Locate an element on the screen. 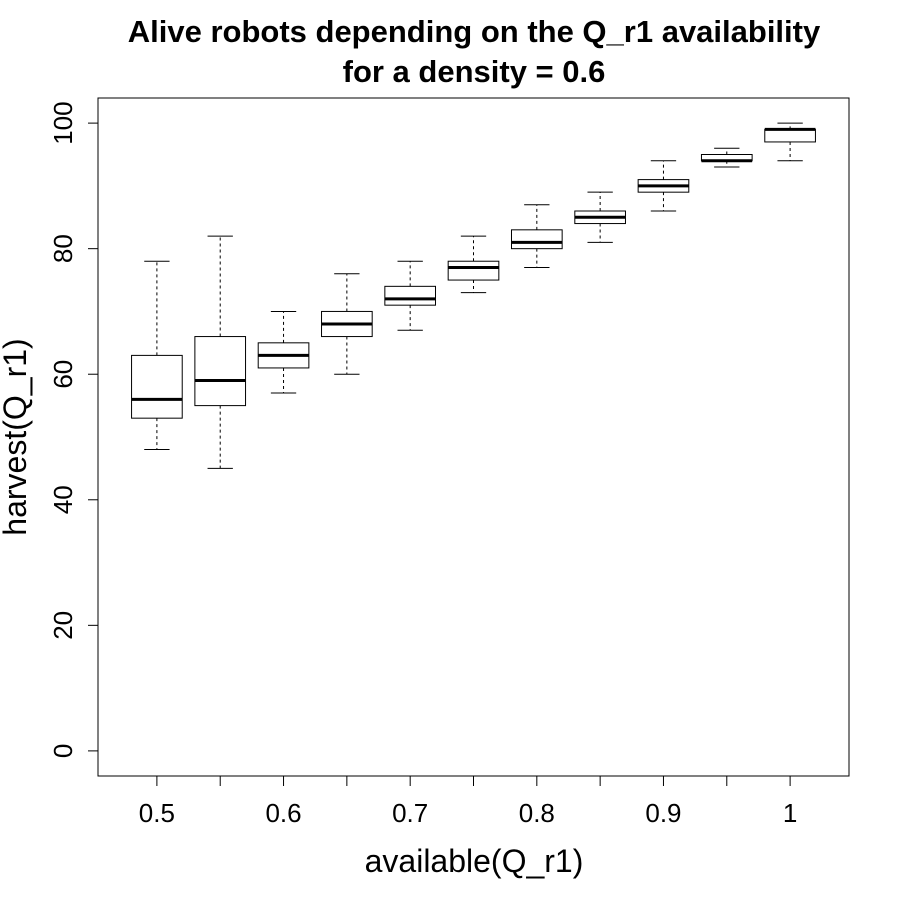 The height and width of the screenshot is (900, 900). y-tick-label: 0 is located at coordinates (63, 751).